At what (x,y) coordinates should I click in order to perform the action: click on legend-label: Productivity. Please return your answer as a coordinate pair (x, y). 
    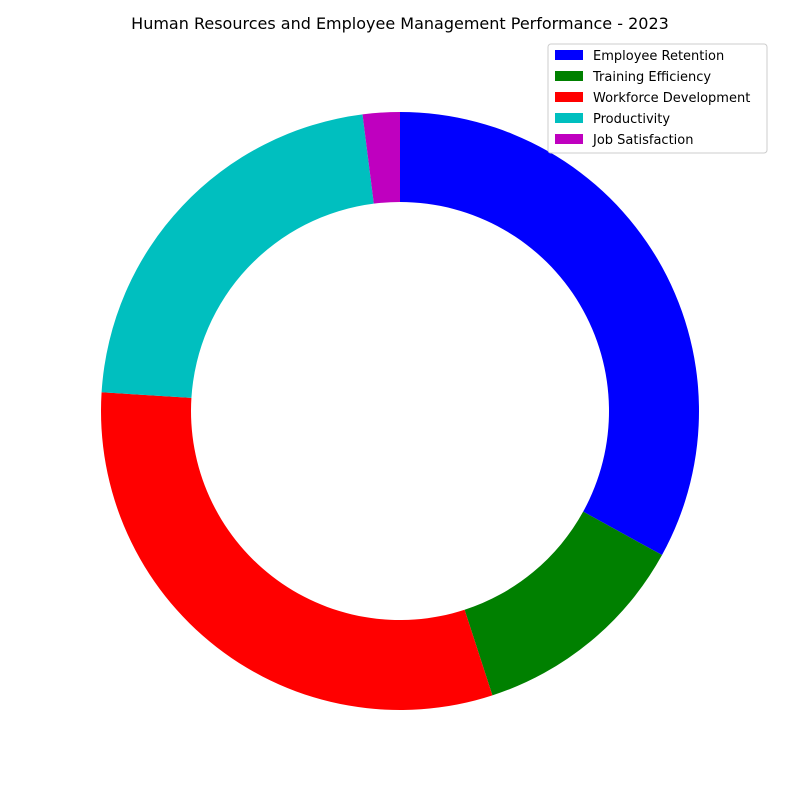
    Looking at the image, I should click on (631, 119).